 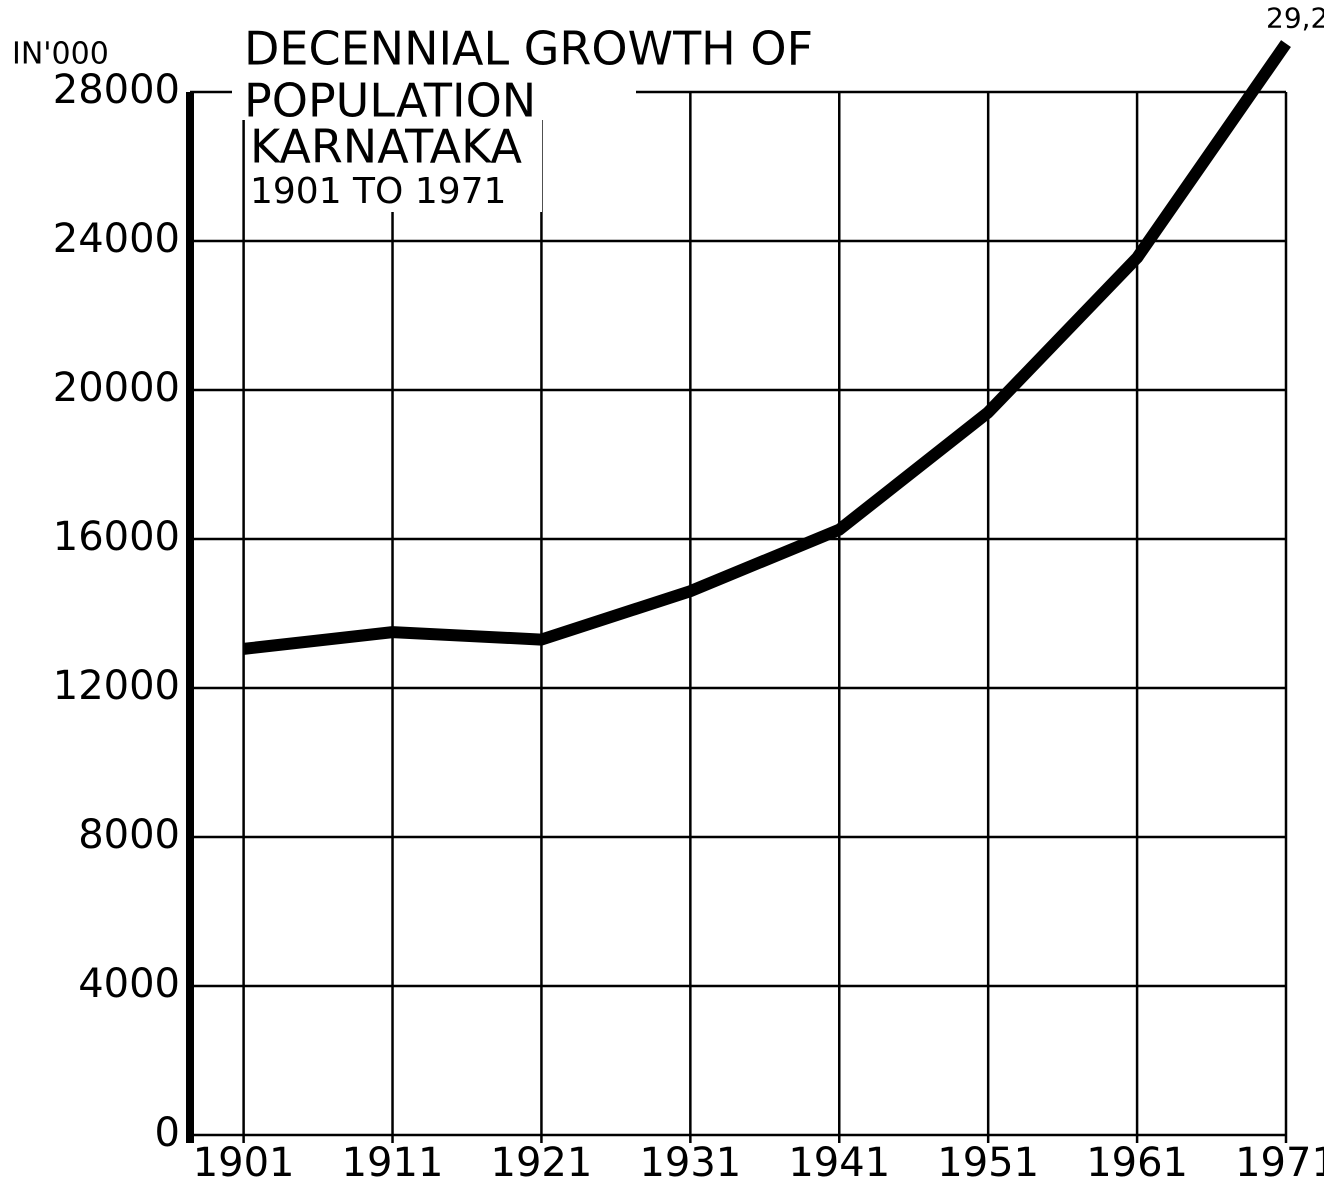 I want to click on chart-title: POPULATION, so click(x=390, y=101).